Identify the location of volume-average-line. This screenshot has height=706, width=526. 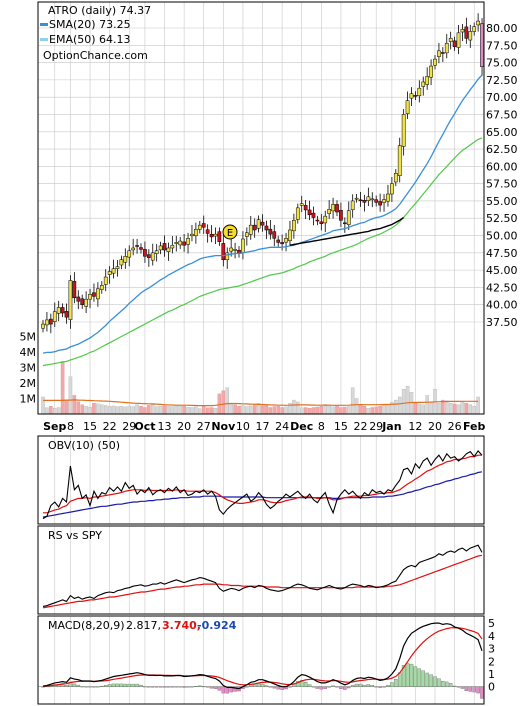
(261, 403).